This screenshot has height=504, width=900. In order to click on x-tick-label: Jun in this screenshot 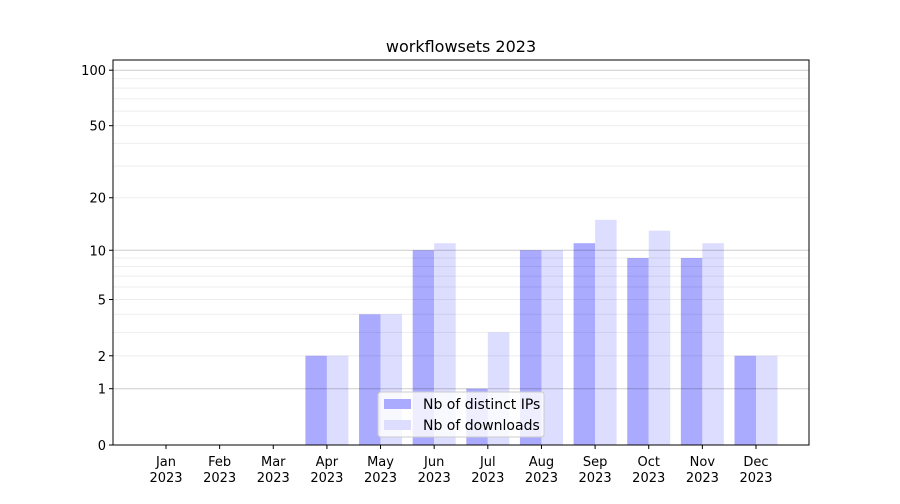, I will do `click(433, 462)`.